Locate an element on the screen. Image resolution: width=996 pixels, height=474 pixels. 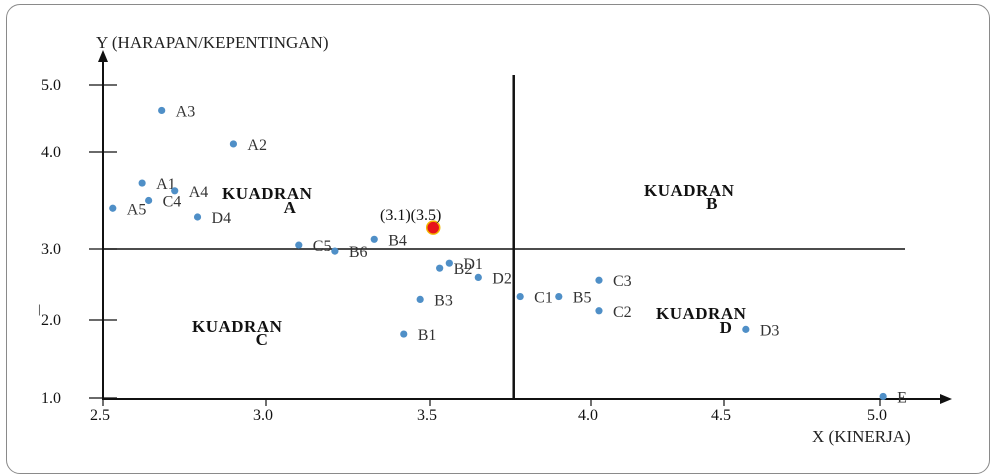
y-axis-arrow is located at coordinates (103, 56).